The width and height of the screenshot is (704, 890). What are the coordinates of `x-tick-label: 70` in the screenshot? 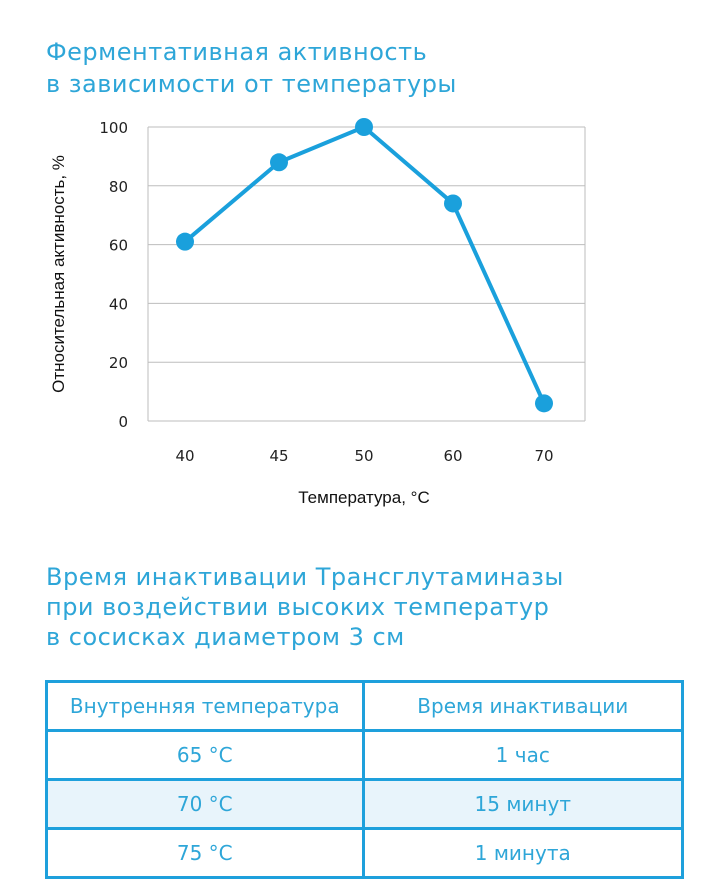 It's located at (543, 456).